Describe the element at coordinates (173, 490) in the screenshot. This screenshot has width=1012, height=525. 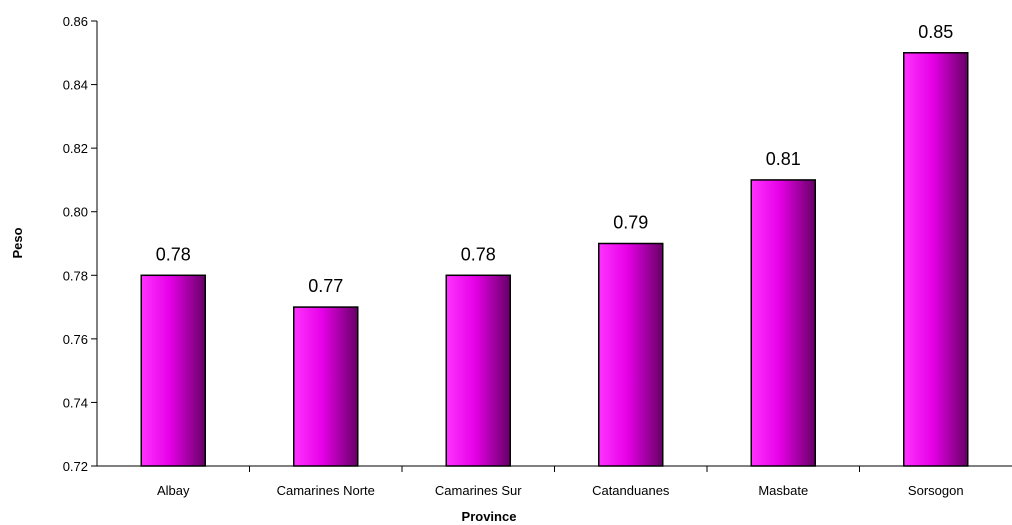
I see `x-tick-label: Albay` at that location.